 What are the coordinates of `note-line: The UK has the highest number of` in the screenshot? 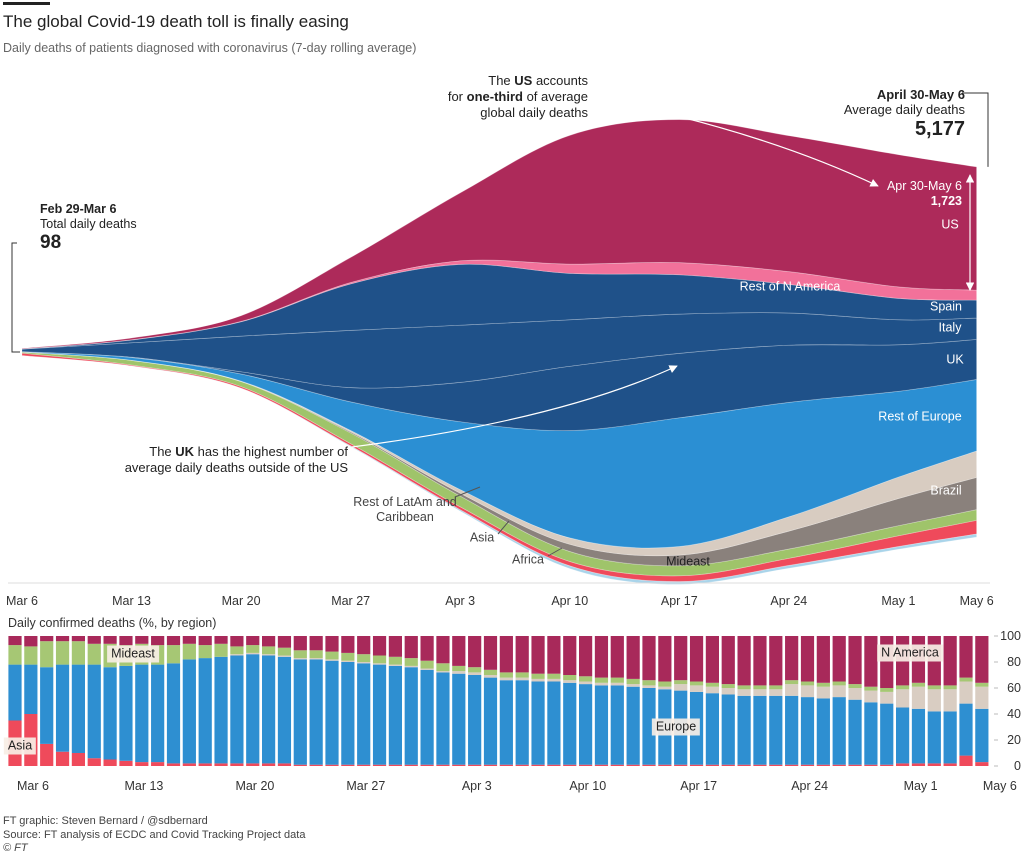 It's located at (236, 452).